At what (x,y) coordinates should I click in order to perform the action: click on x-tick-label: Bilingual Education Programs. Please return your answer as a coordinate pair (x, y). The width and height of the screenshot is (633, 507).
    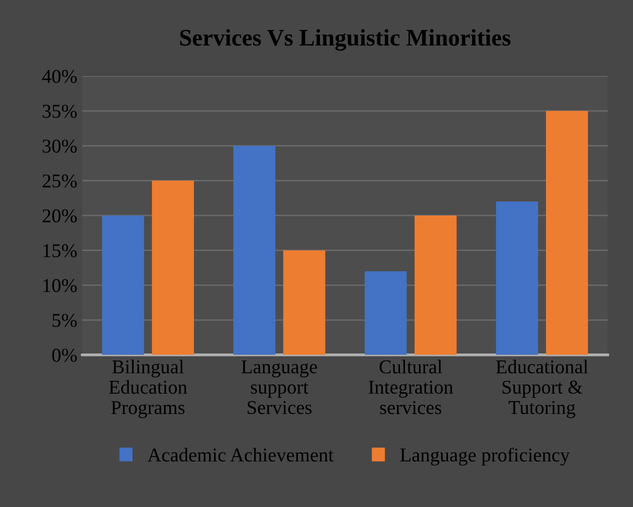
    Looking at the image, I should click on (148, 389).